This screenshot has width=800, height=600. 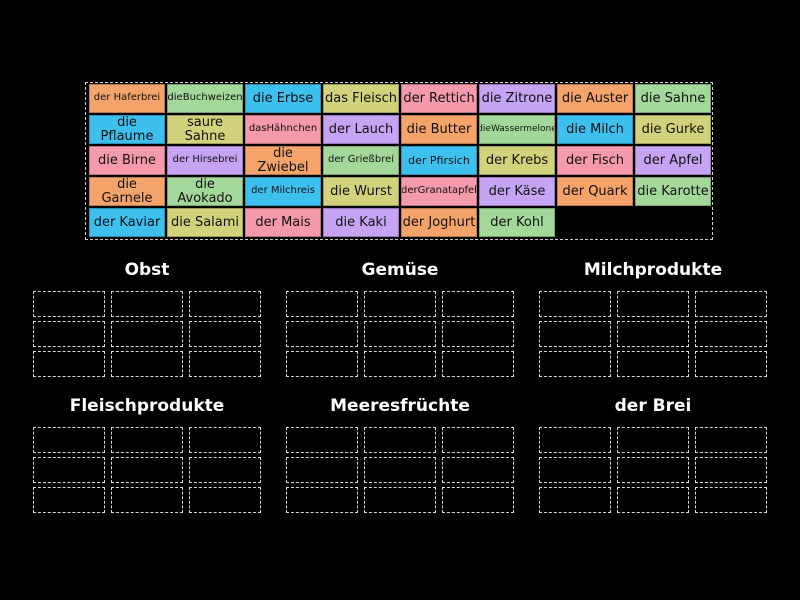 What do you see at coordinates (283, 129) in the screenshot?
I see `word-tile: das Hähnchen` at bounding box center [283, 129].